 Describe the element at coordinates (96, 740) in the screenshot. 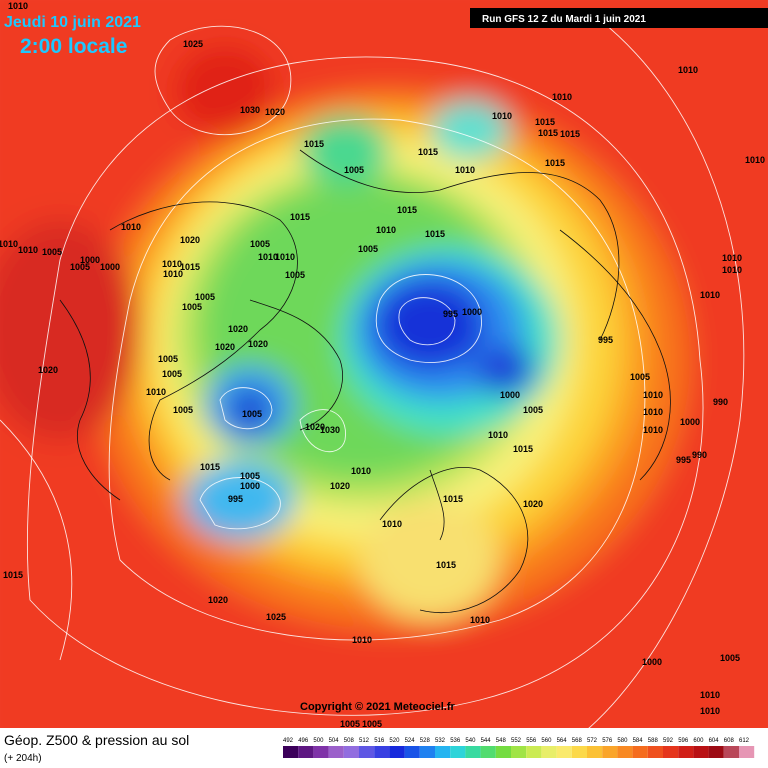

I see `footer-title: Géop. Z500 & pression au sol` at that location.